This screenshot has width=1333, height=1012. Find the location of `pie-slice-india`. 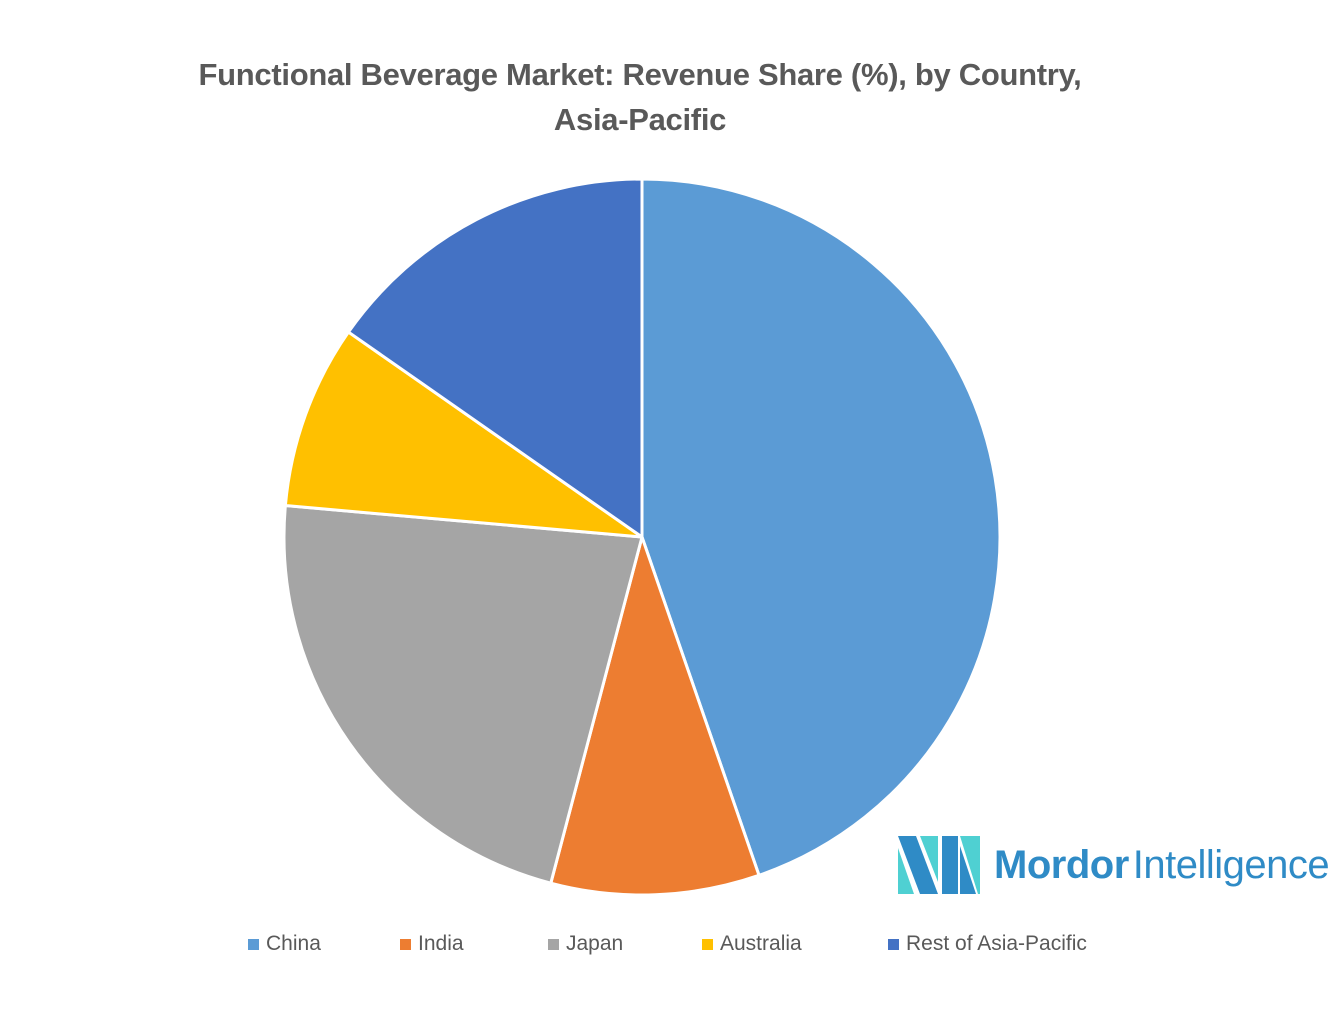

pie-slice-india is located at coordinates (655, 716).